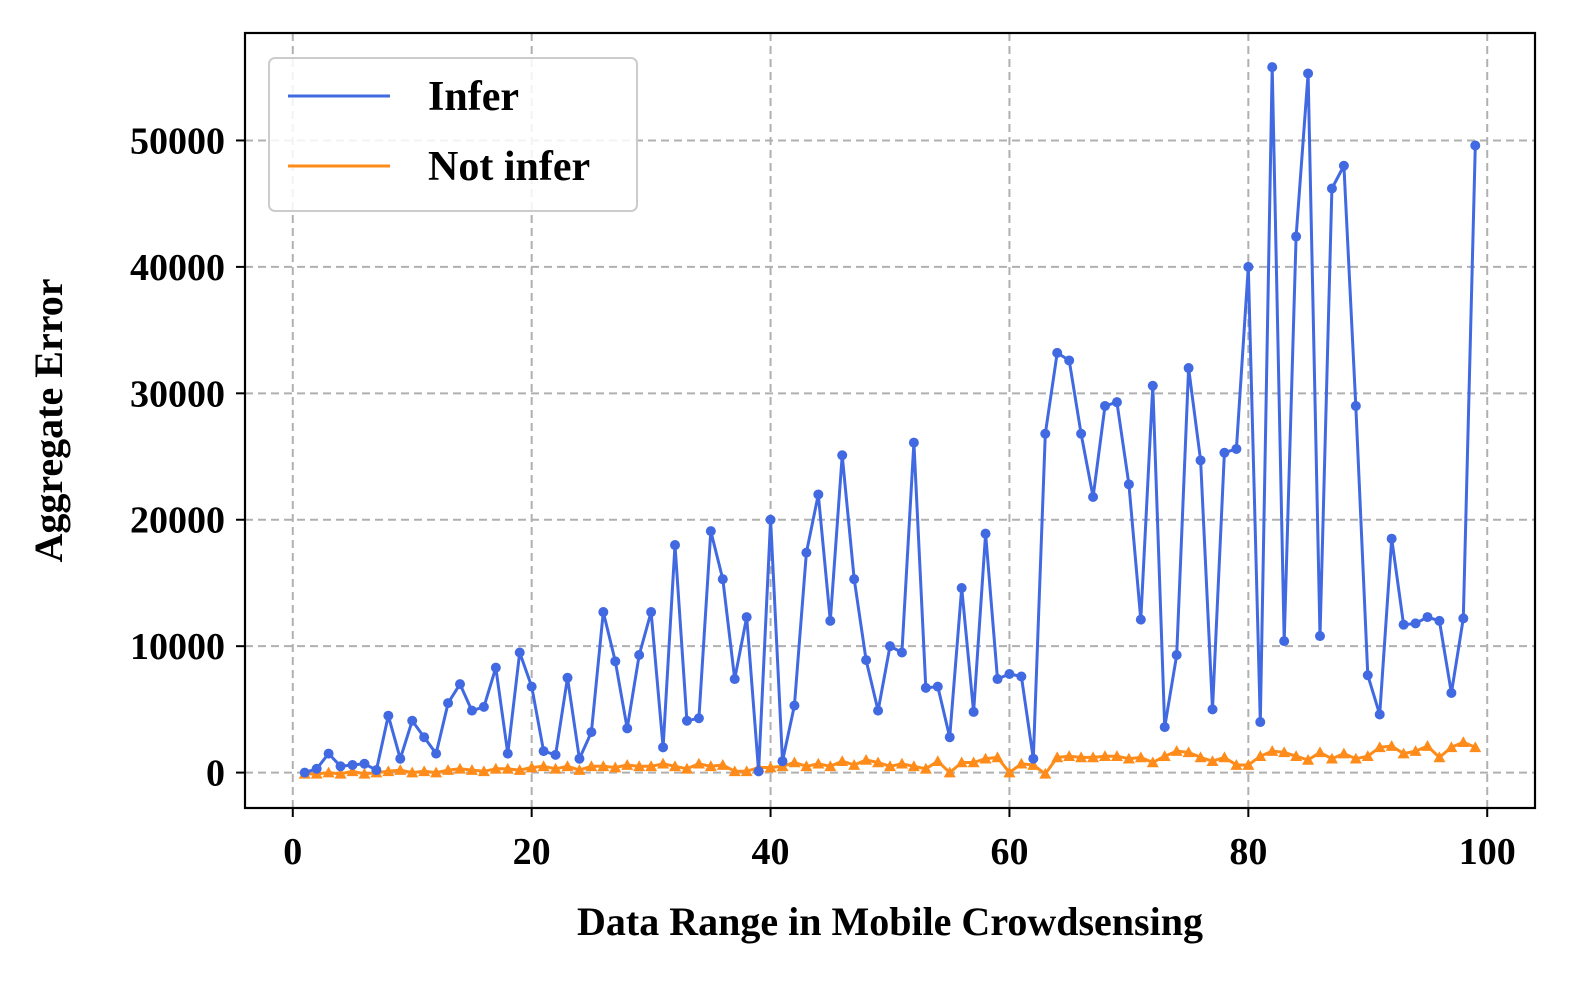 Image resolution: width=1582 pixels, height=985 pixels. I want to click on x-tick-label: 60, so click(1009, 852).